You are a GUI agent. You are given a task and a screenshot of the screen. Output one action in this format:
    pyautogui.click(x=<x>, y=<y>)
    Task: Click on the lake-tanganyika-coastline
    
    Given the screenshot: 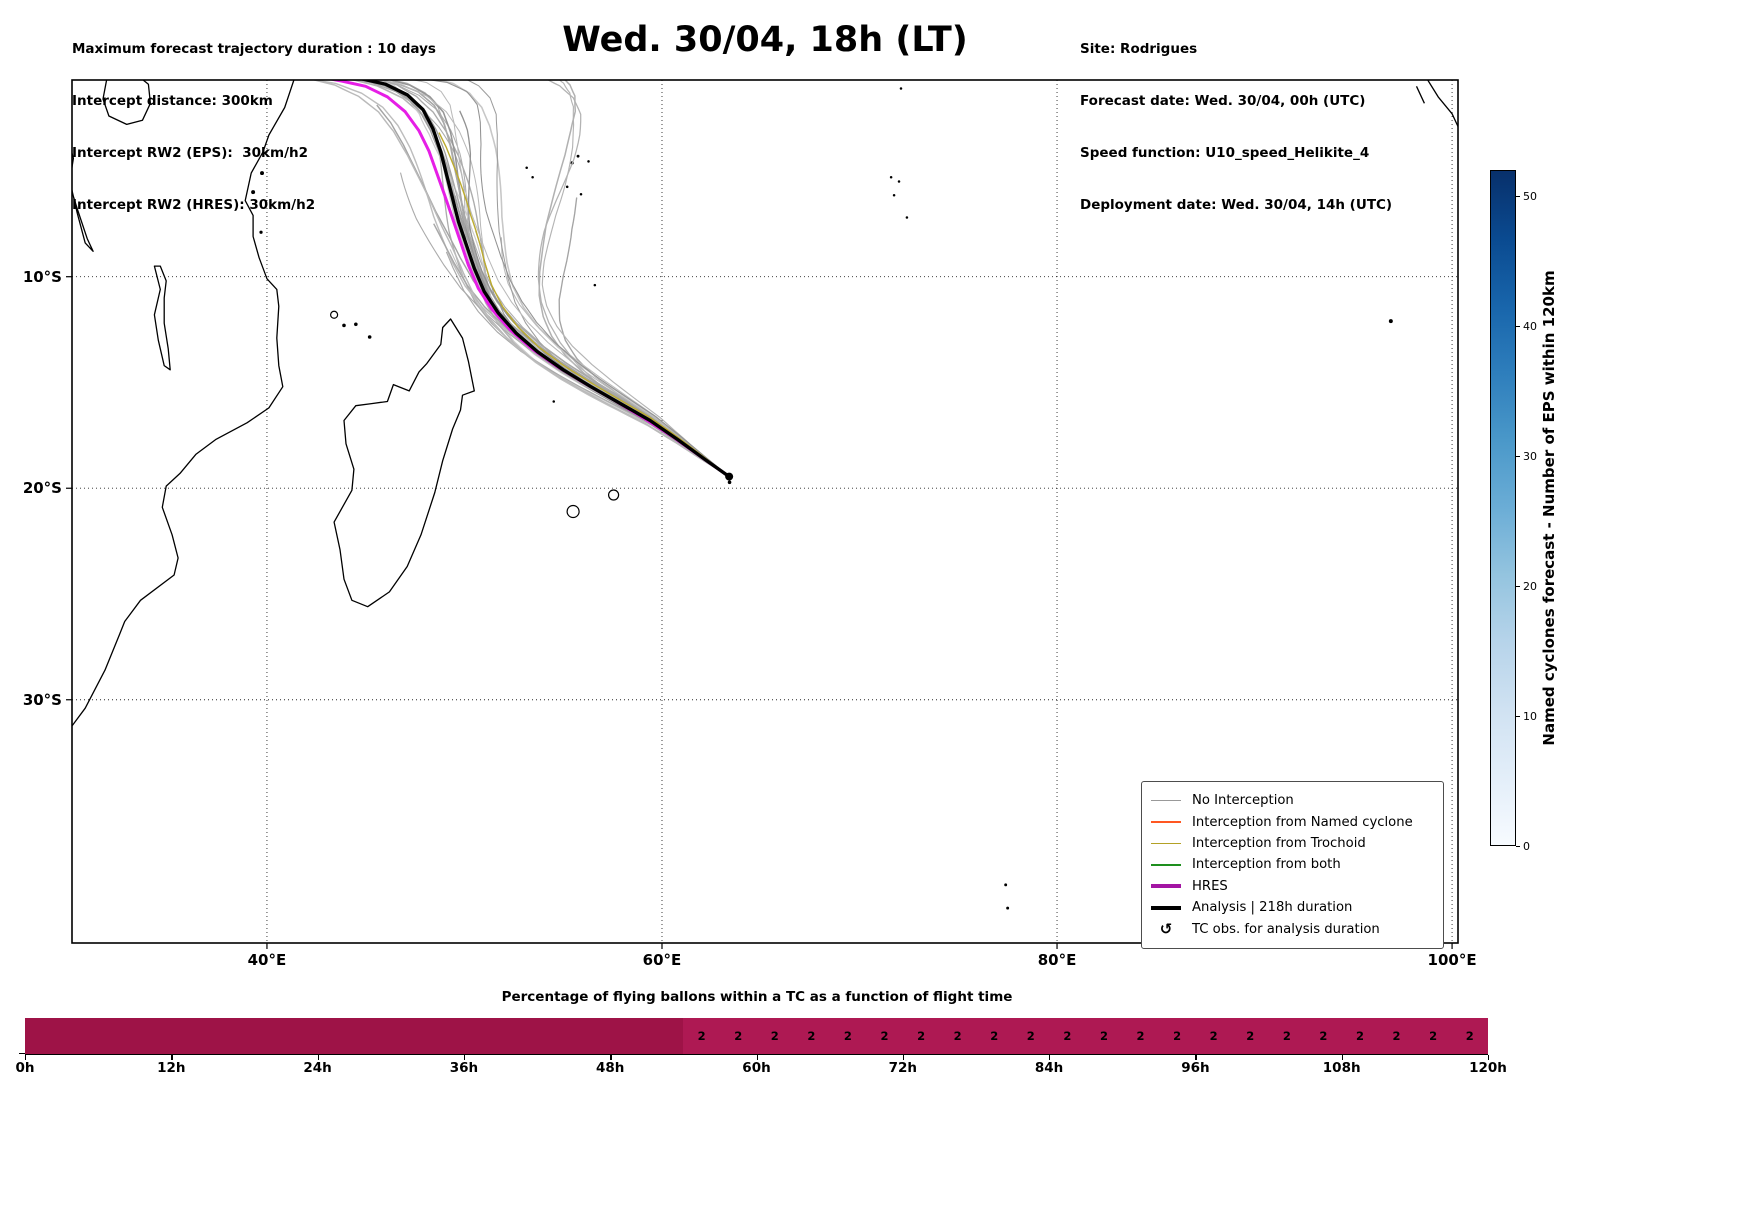 What is the action you would take?
    pyautogui.click(x=83, y=201)
    